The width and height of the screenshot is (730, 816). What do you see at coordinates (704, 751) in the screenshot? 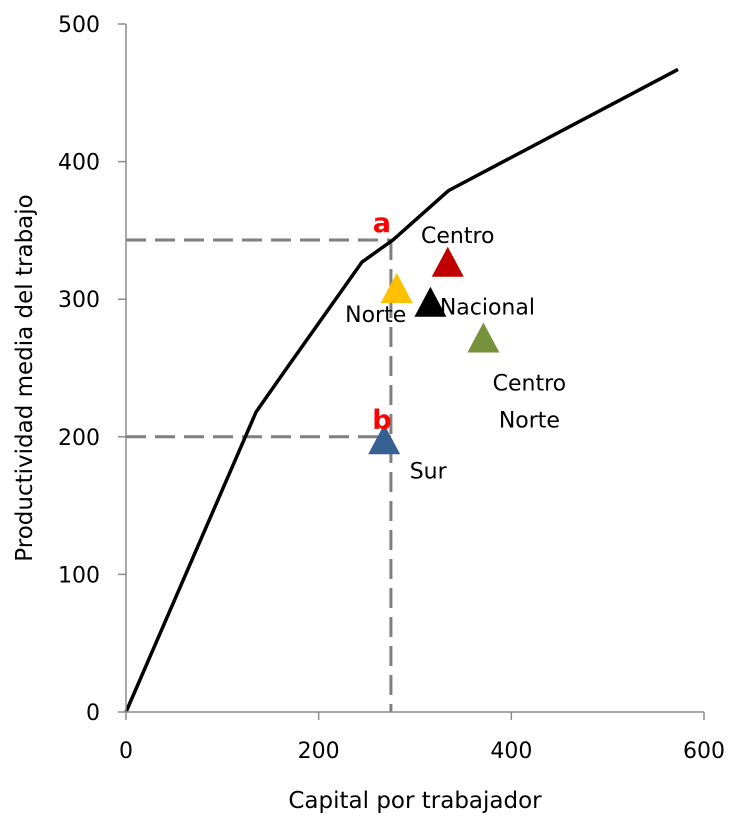
I see `x-tick-label: 600` at bounding box center [704, 751].